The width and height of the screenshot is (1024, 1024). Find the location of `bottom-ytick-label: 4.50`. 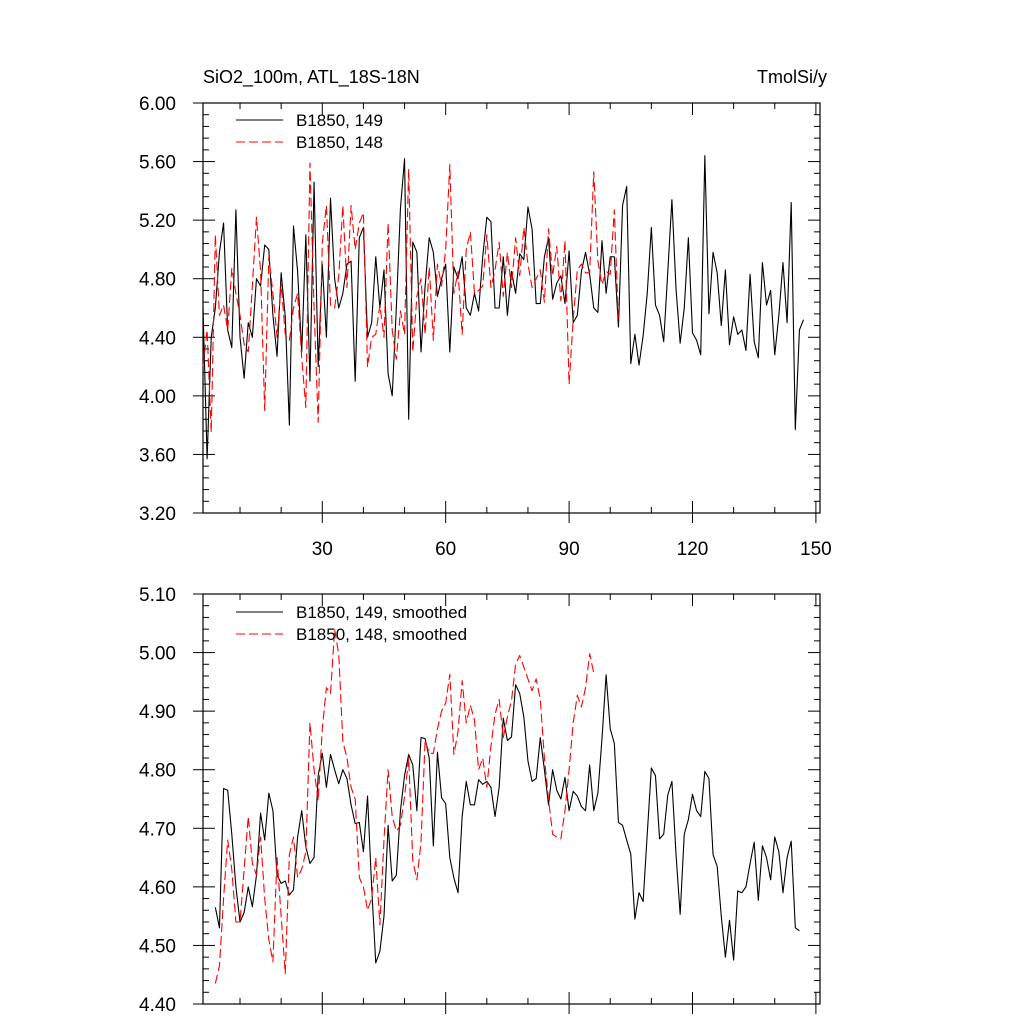

bottom-ytick-label: 4.50 is located at coordinates (157, 946).